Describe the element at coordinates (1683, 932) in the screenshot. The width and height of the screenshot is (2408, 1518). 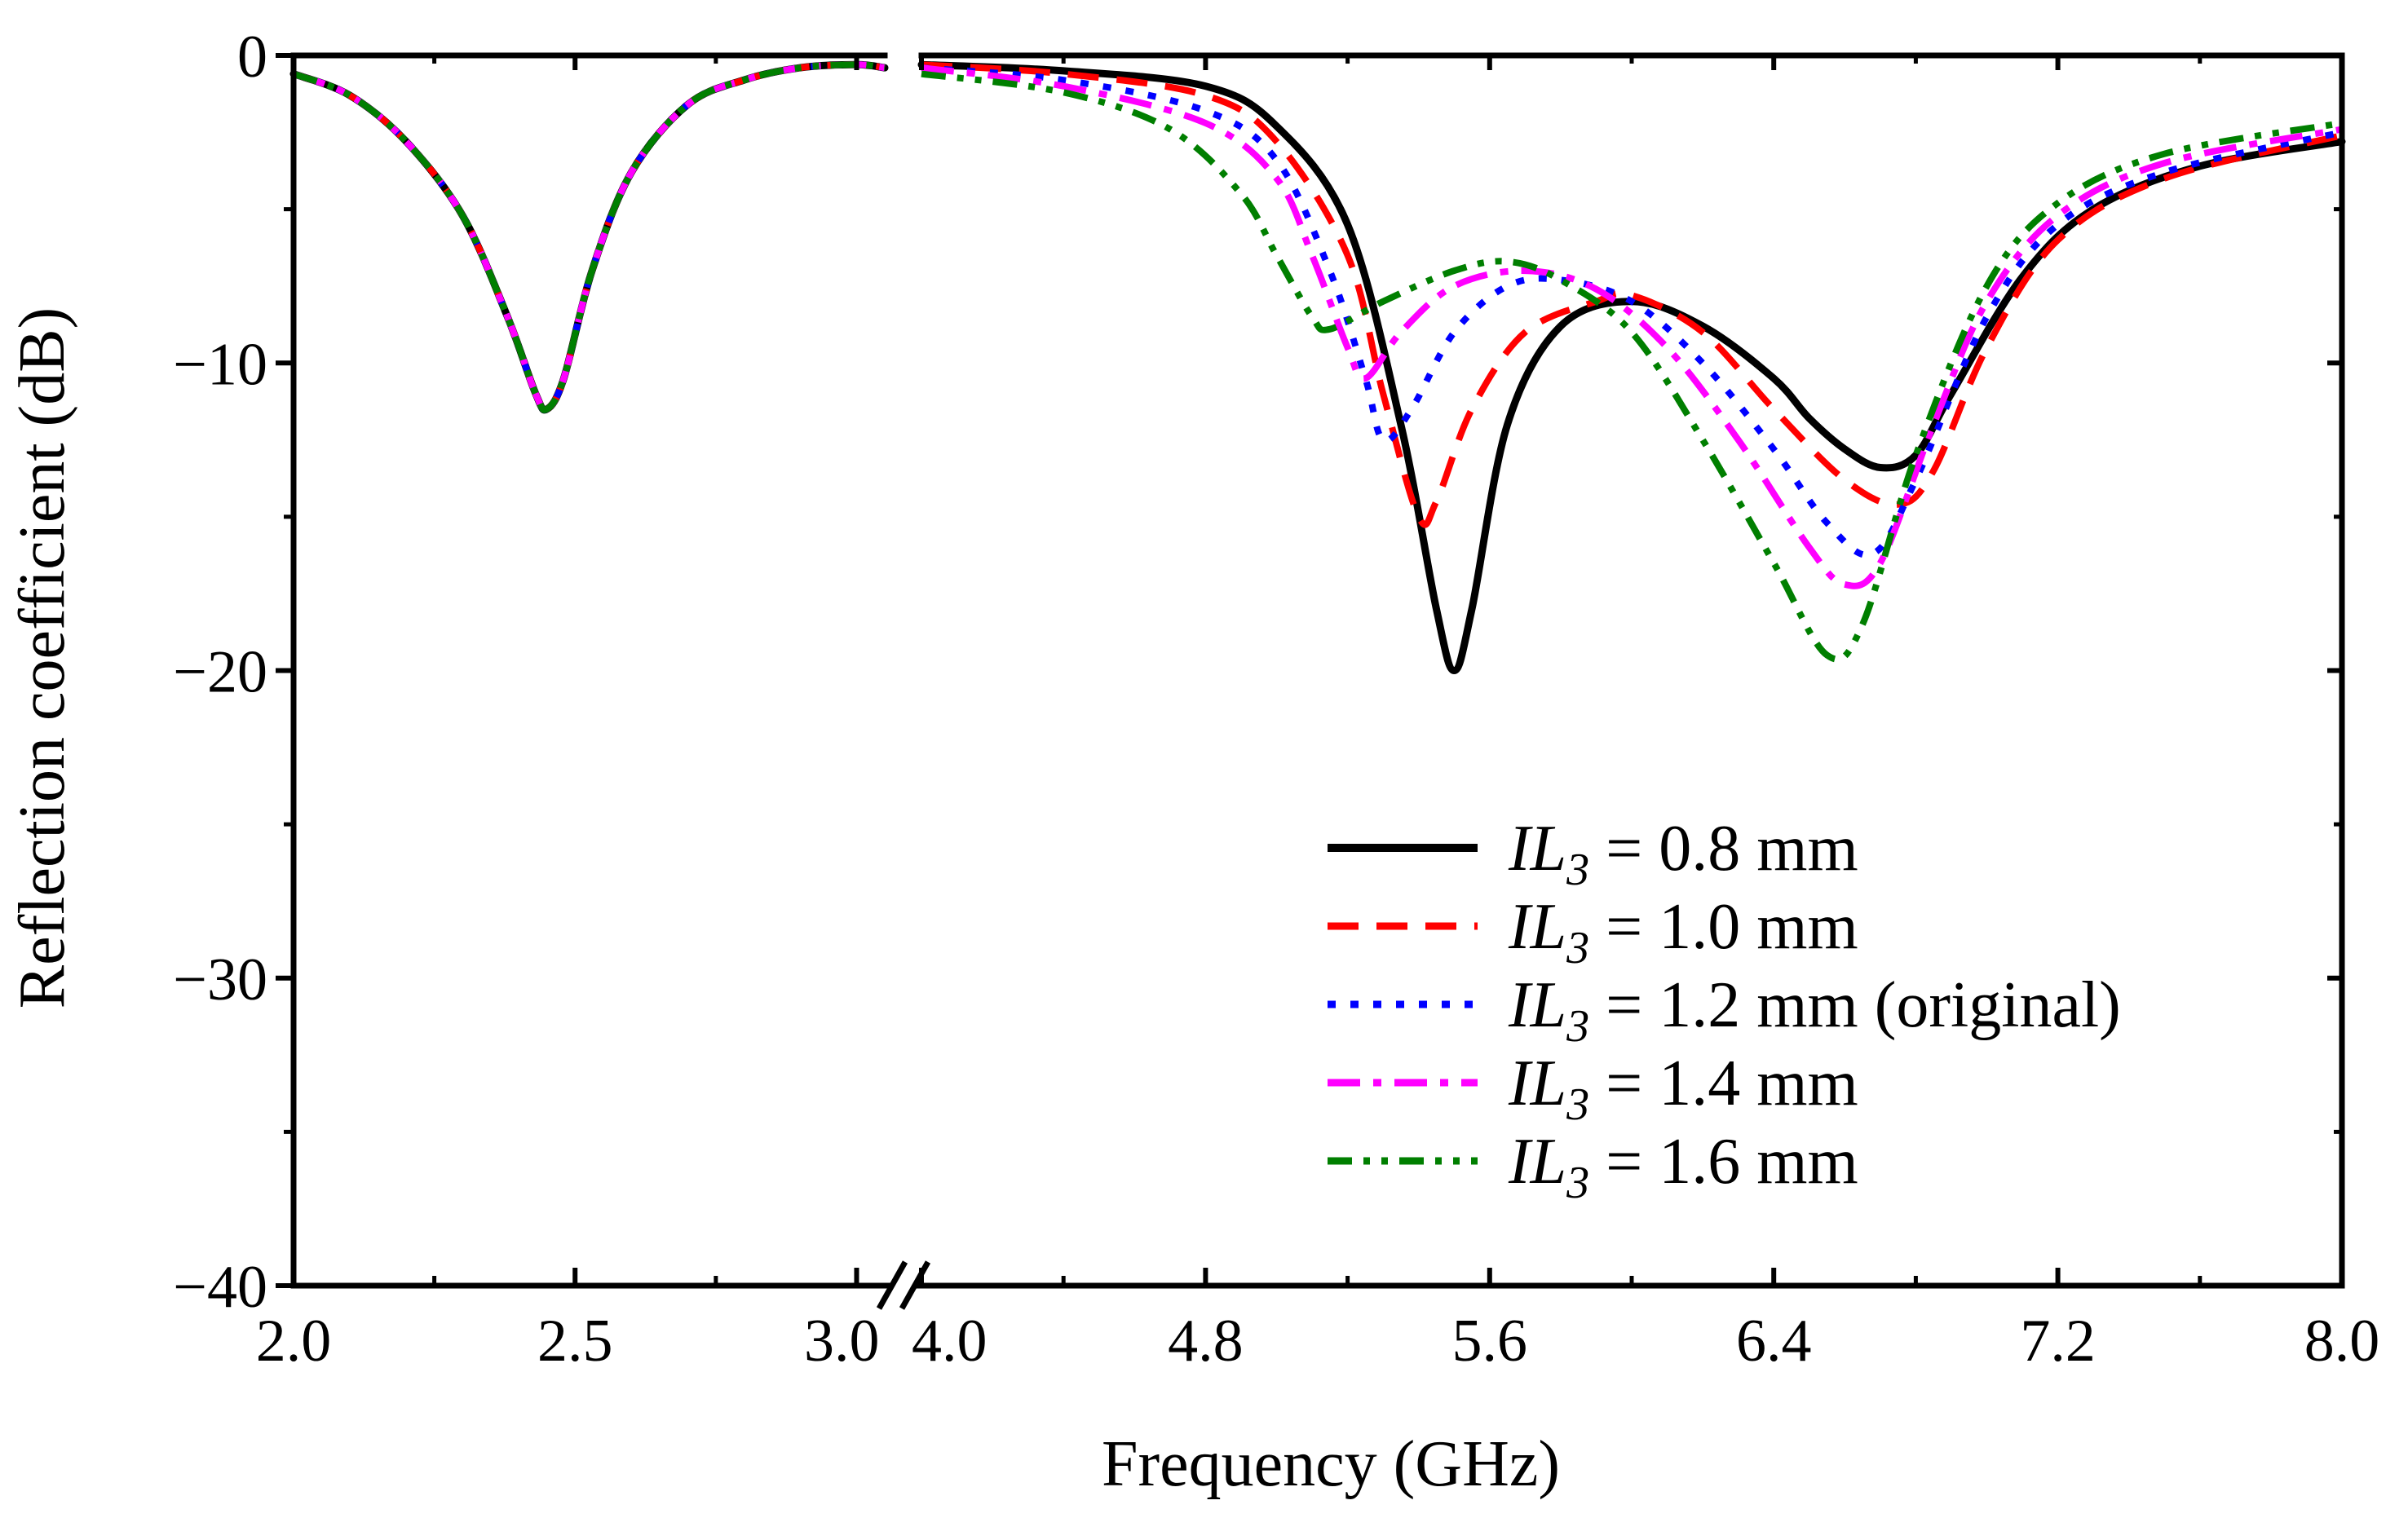
I see `legend-label-2: IL3 = 1.0 mm` at that location.